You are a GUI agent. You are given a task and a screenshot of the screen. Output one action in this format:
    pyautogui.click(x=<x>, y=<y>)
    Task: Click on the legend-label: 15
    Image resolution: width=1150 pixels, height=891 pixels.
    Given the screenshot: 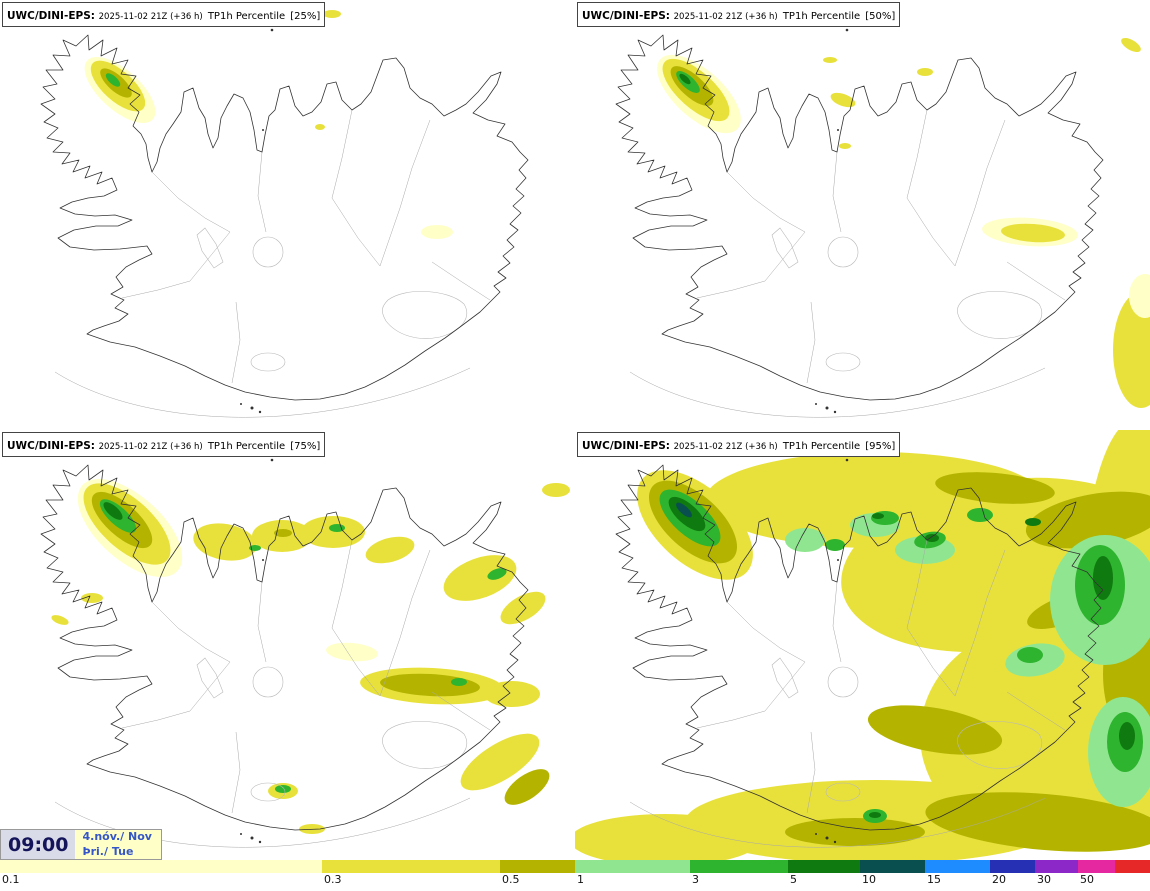 What is the action you would take?
    pyautogui.click(x=934, y=879)
    